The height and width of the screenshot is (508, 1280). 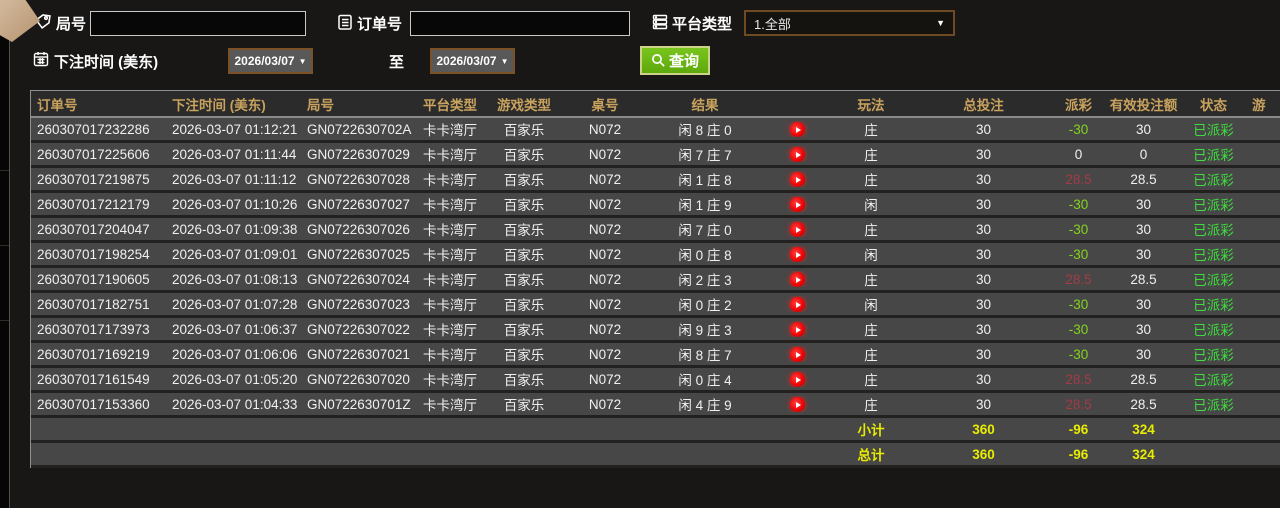 I want to click on cell-order_id: 260307017161549, so click(x=93, y=379).